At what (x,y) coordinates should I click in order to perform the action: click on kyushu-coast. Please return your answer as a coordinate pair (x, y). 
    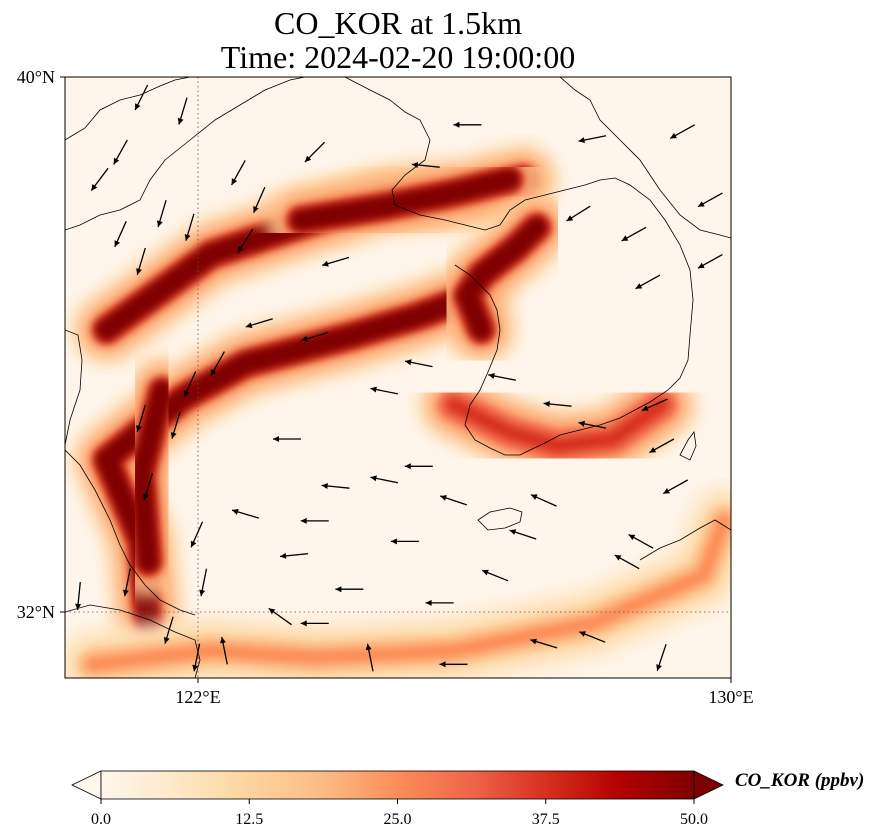
    Looking at the image, I should click on (685, 540).